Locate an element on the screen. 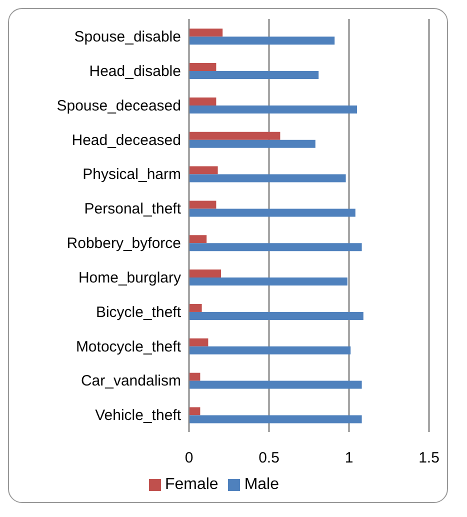 The image size is (467, 517). y-tick-label: Robbery_byforce is located at coordinates (123, 243).